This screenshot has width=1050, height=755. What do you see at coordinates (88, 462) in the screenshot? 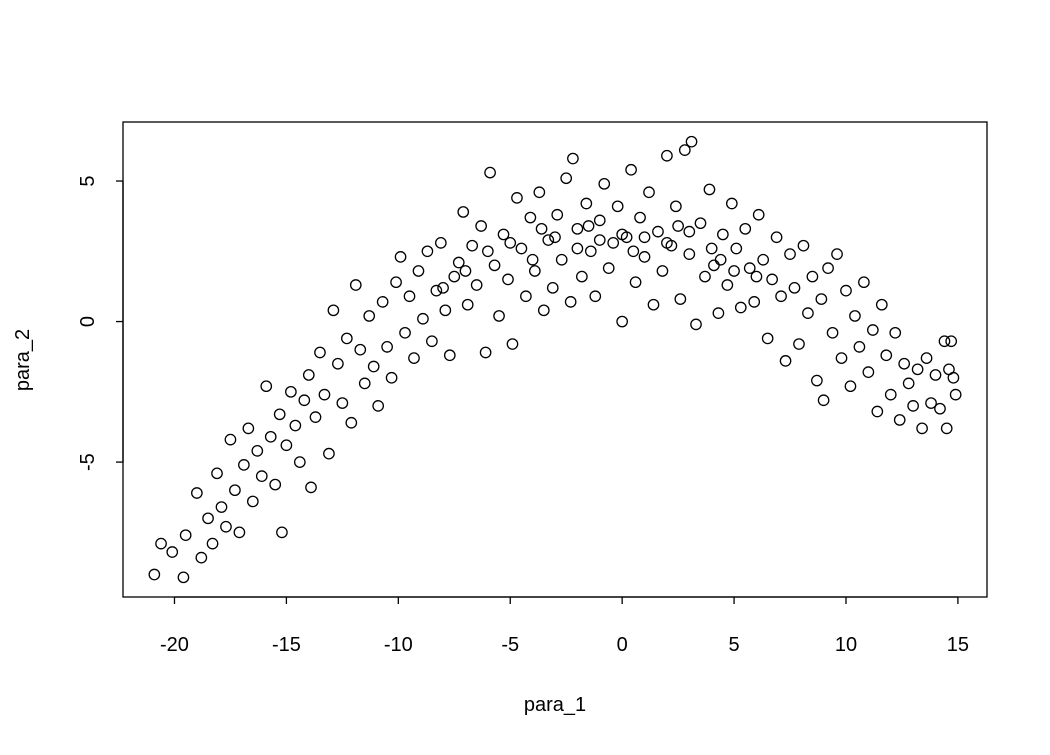
I see `y-tick-label: -5` at bounding box center [88, 462].